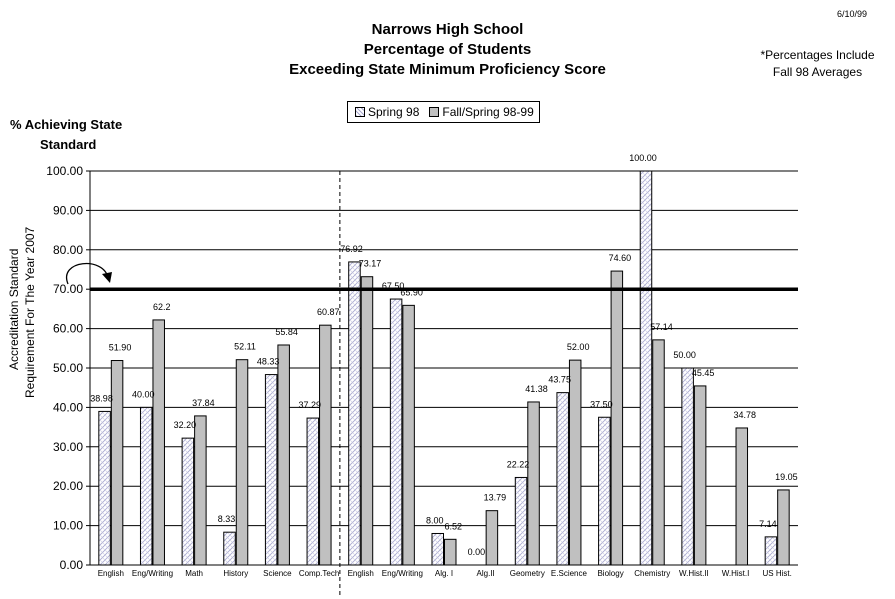 Image resolution: width=895 pixels, height=599 pixels. What do you see at coordinates (453, 526) in the screenshot?
I see `data-label-fall-spring-98-99: 6.52` at bounding box center [453, 526].